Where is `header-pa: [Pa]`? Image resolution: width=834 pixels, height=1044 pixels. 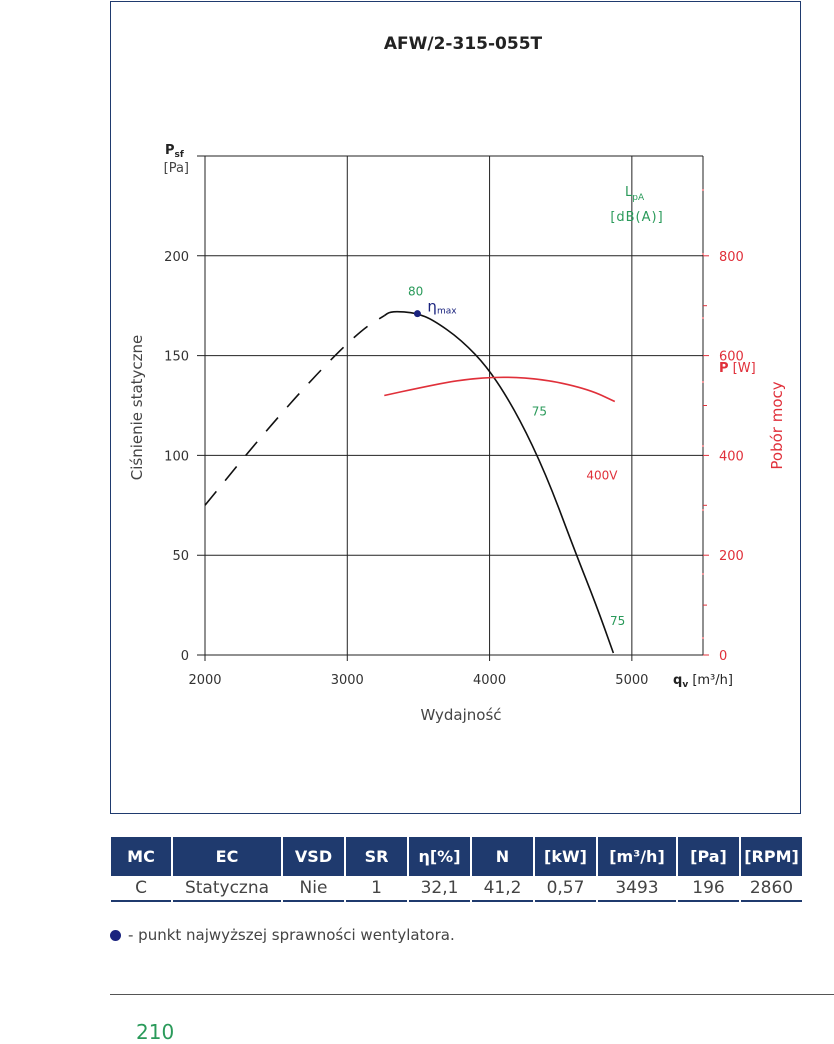 header-pa: [Pa] is located at coordinates (708, 856).